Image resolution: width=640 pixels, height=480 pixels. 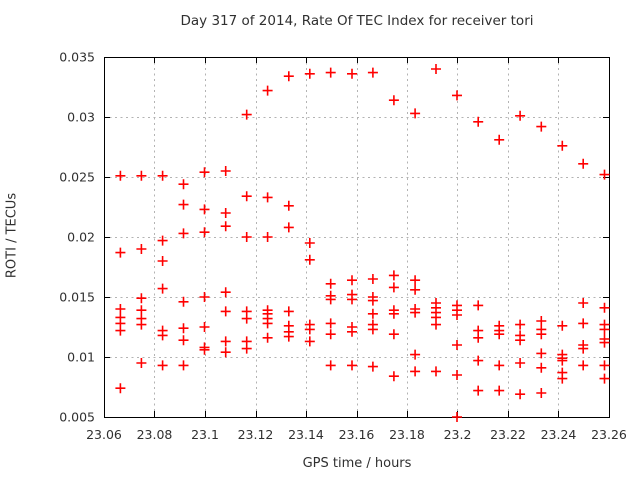 I want to click on svg-text: 23.12, so click(x=256, y=434).